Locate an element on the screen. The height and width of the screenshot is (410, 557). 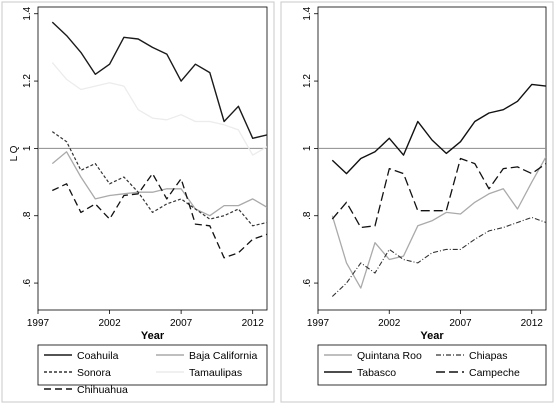
series-line-baja-california is located at coordinates (159, 184).